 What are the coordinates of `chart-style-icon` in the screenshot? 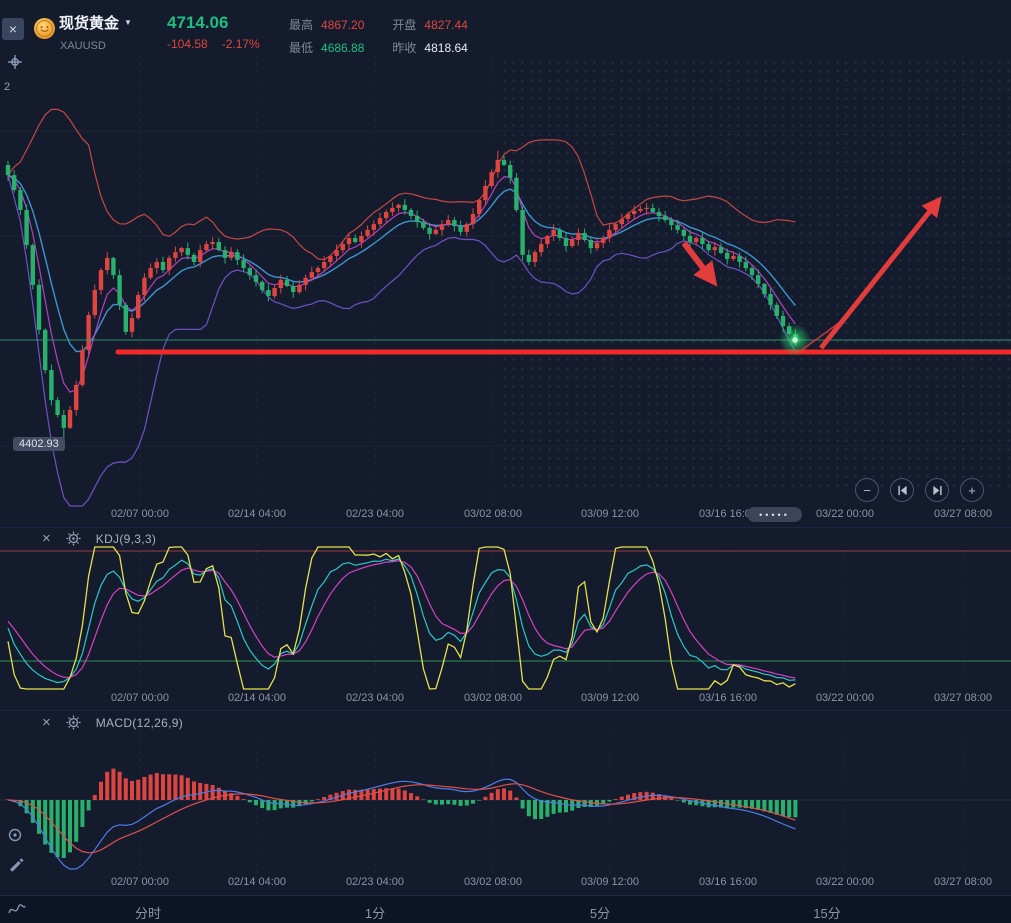 It's located at (17, 910).